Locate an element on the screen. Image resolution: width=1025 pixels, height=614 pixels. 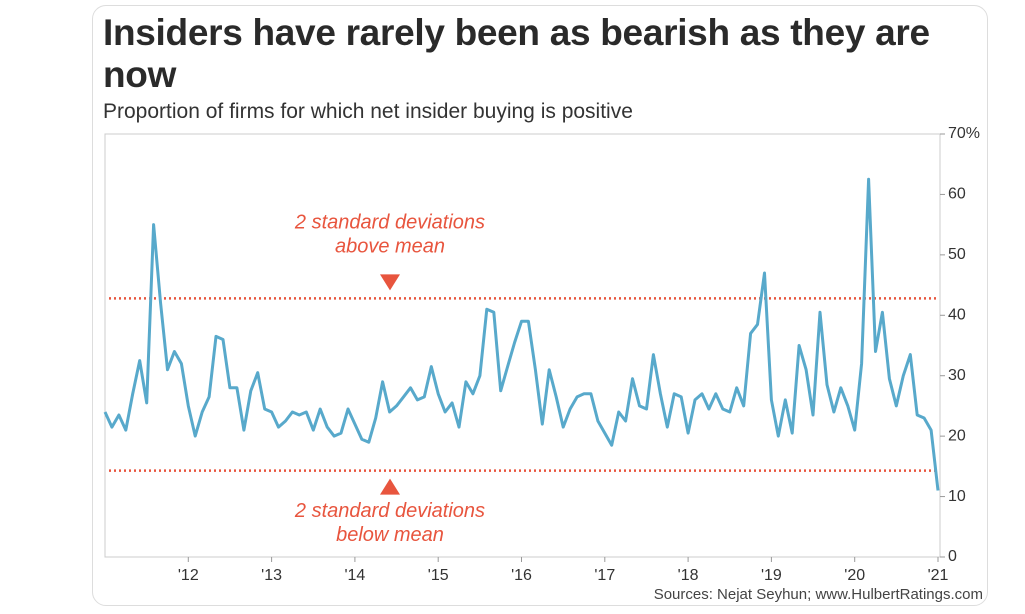
reference-label: below mean is located at coordinates (390, 535).